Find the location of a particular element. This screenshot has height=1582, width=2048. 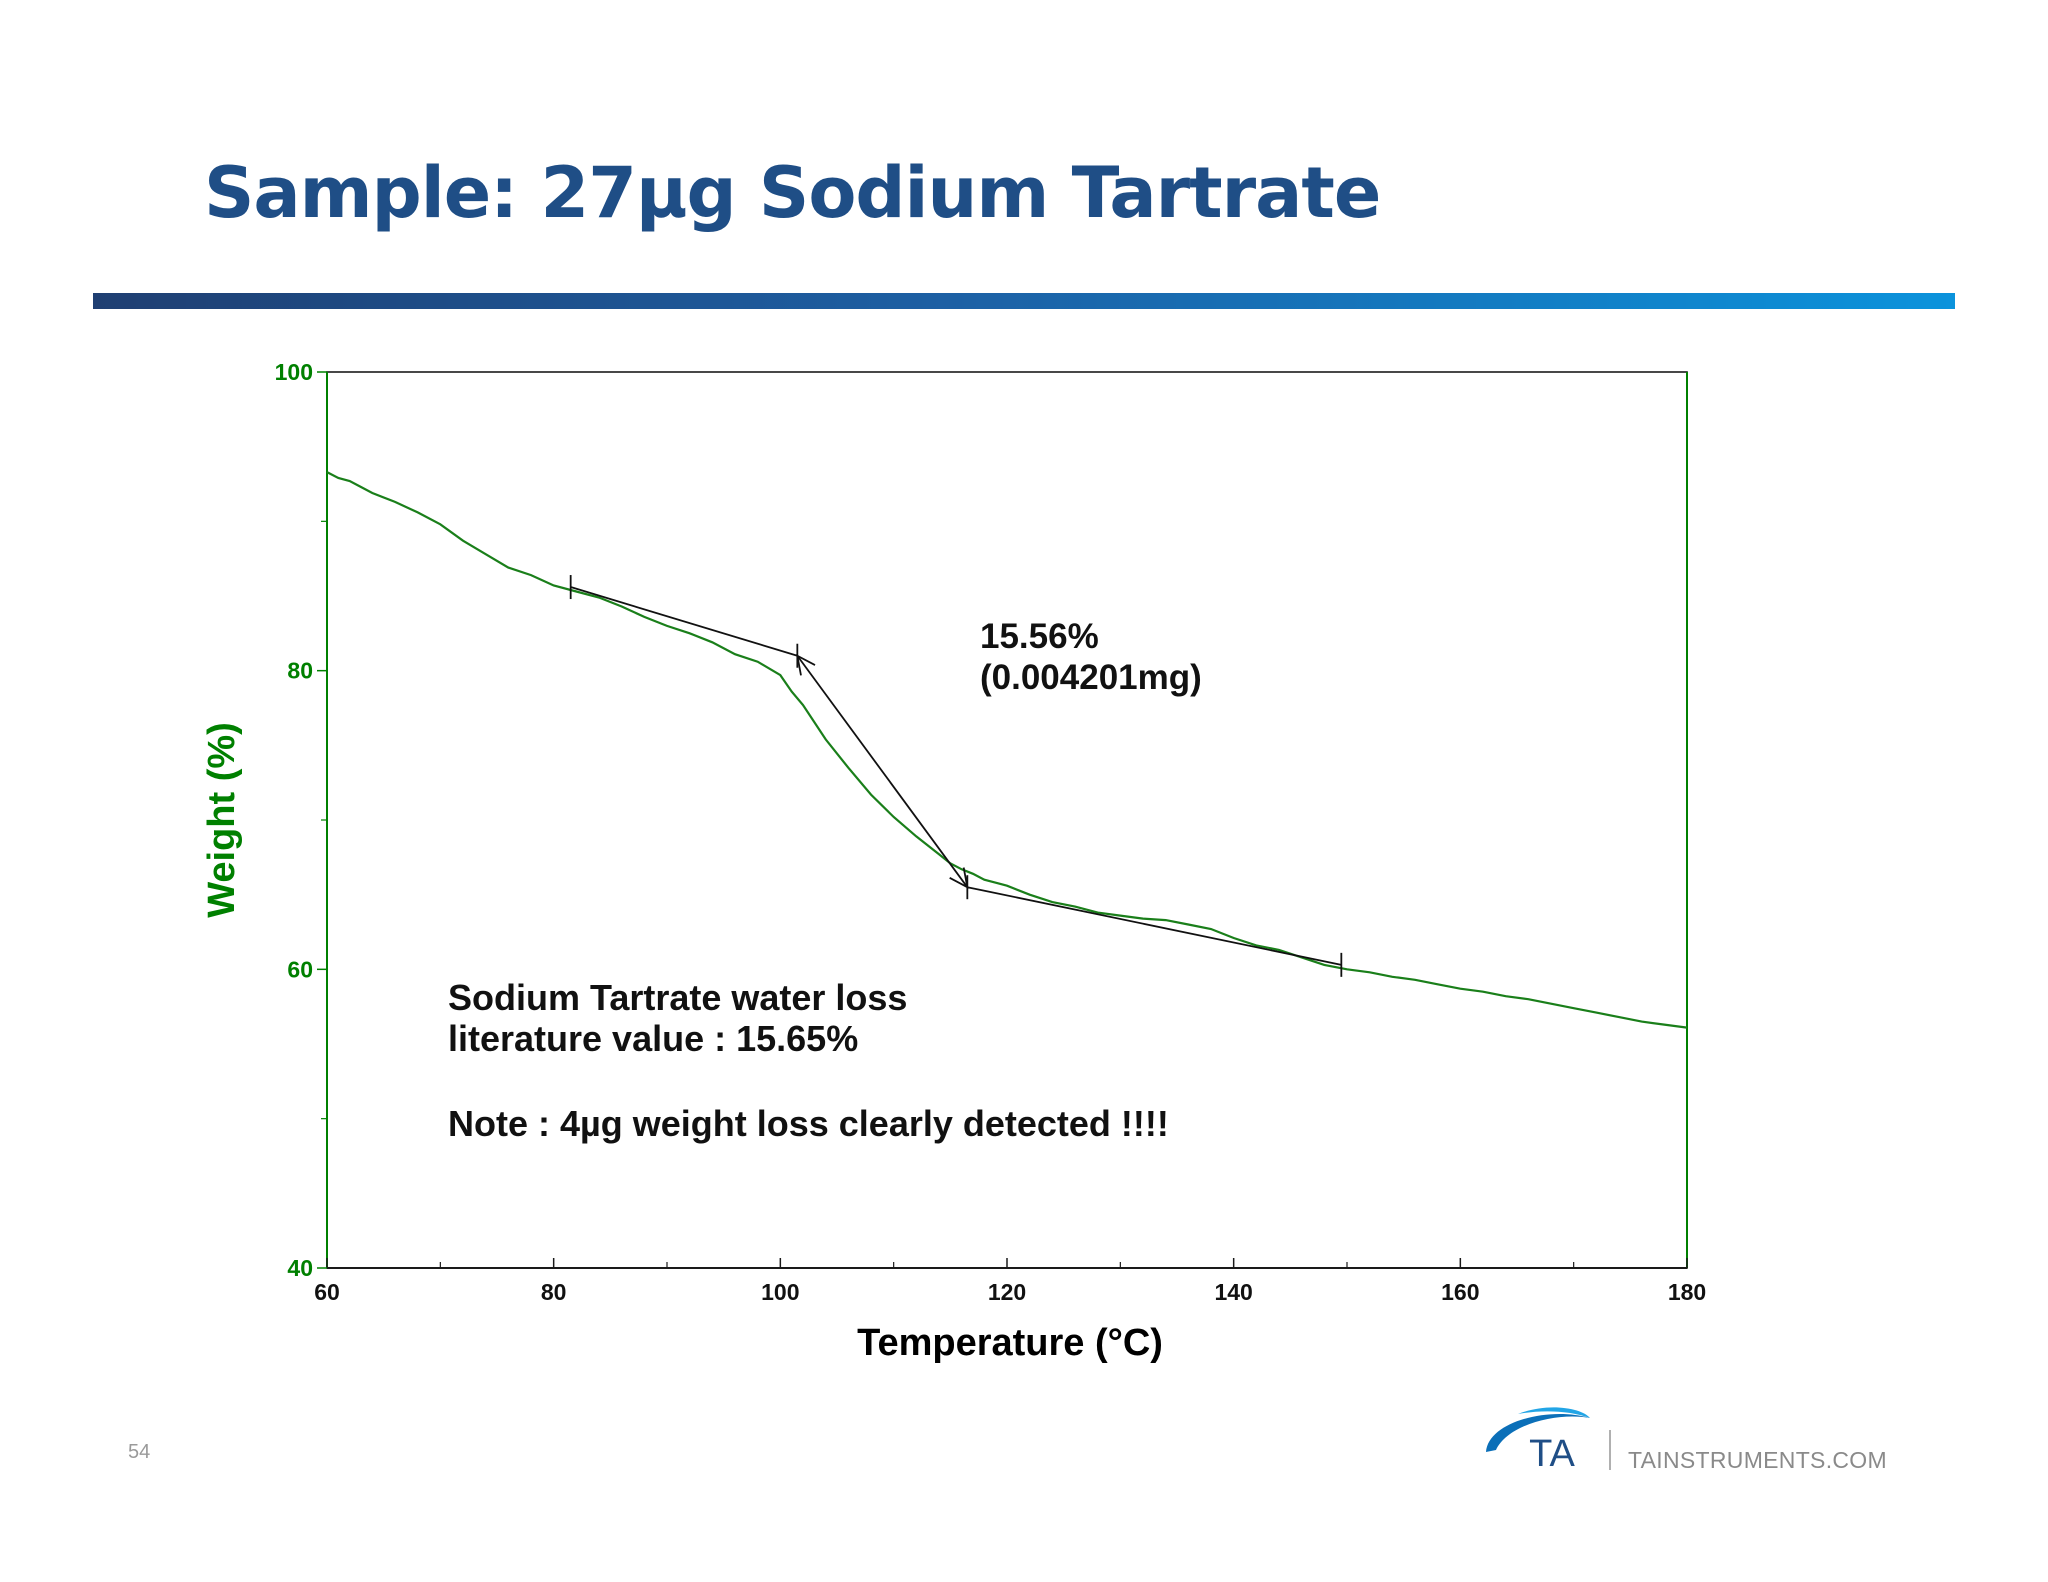

step-mass-label: (0.004201mg) is located at coordinates (1091, 677).